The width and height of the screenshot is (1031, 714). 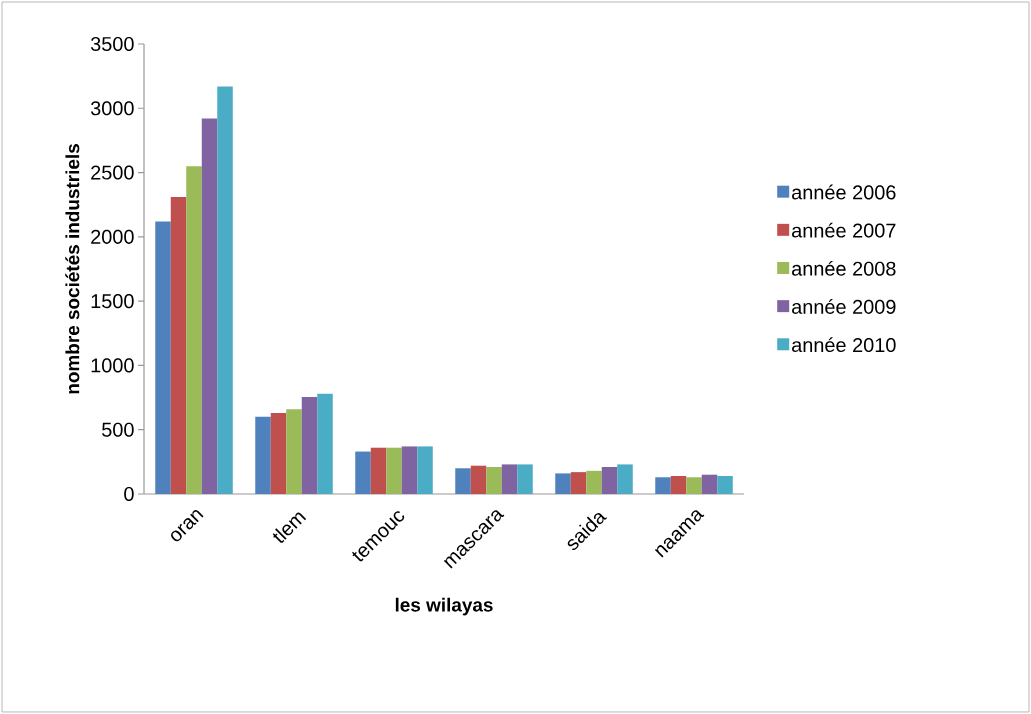 What do you see at coordinates (187, 525) in the screenshot?
I see `x-tick-label: oran` at bounding box center [187, 525].